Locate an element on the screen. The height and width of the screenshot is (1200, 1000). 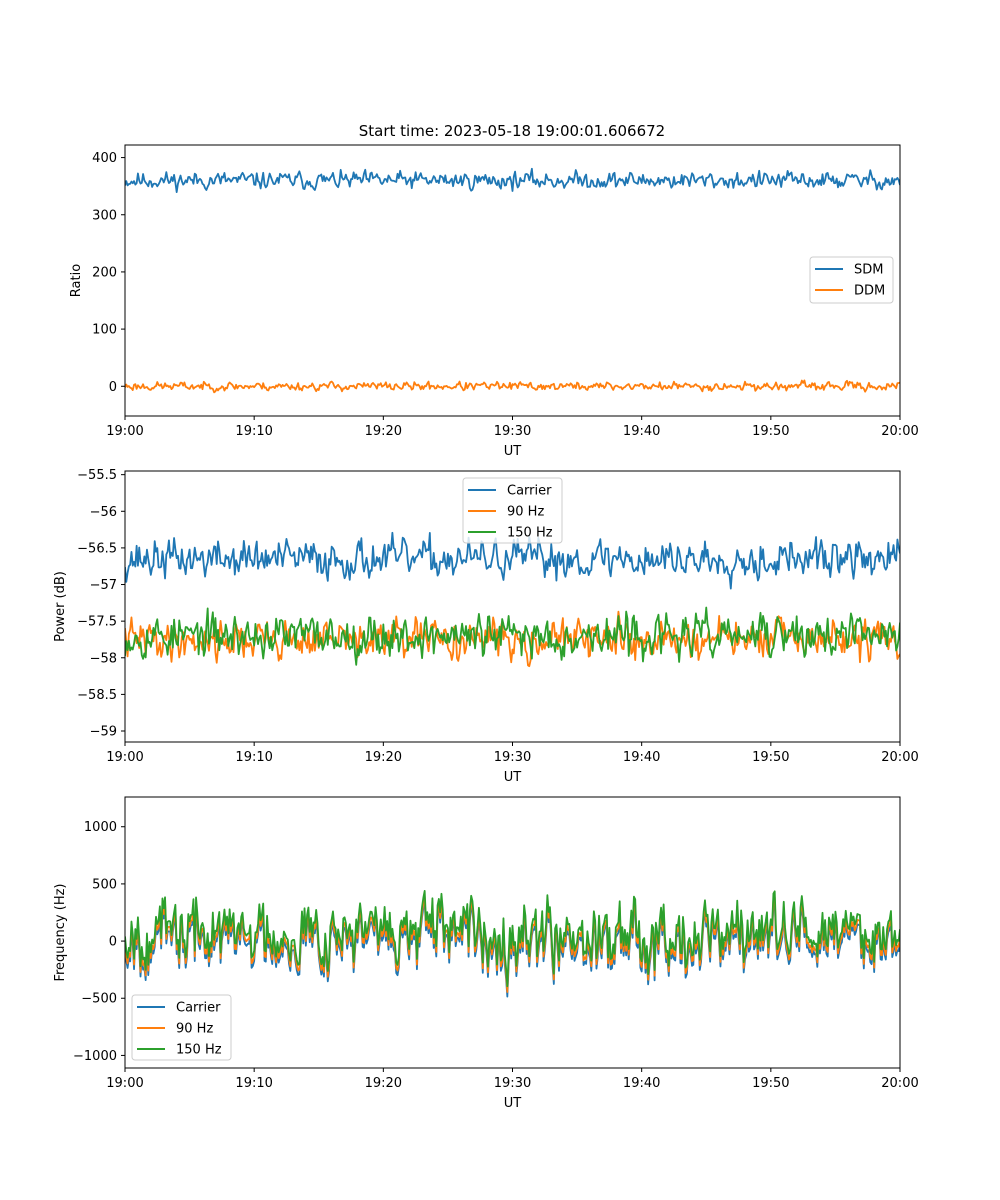
y-tick-label: 300 is located at coordinates (104, 215).